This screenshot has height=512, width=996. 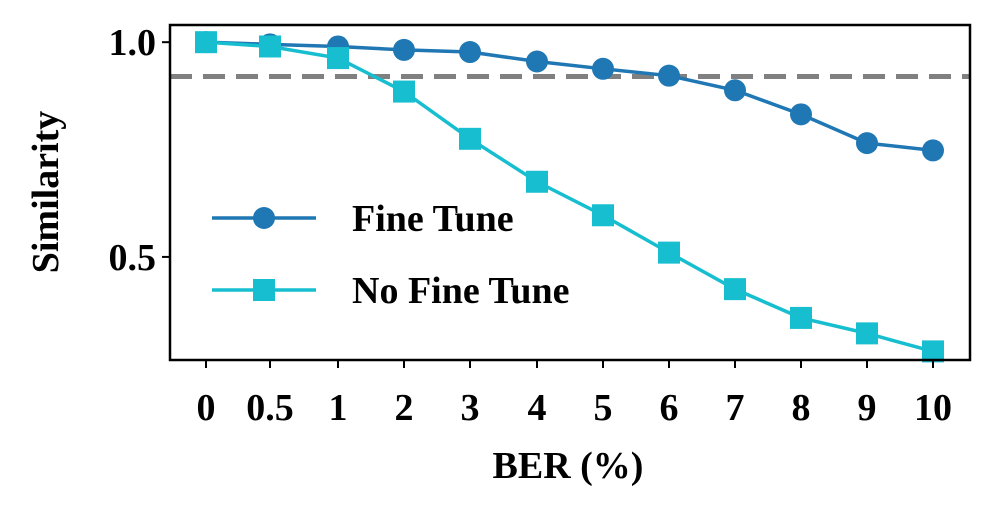 I want to click on x-tick-label: 4, so click(x=537, y=408).